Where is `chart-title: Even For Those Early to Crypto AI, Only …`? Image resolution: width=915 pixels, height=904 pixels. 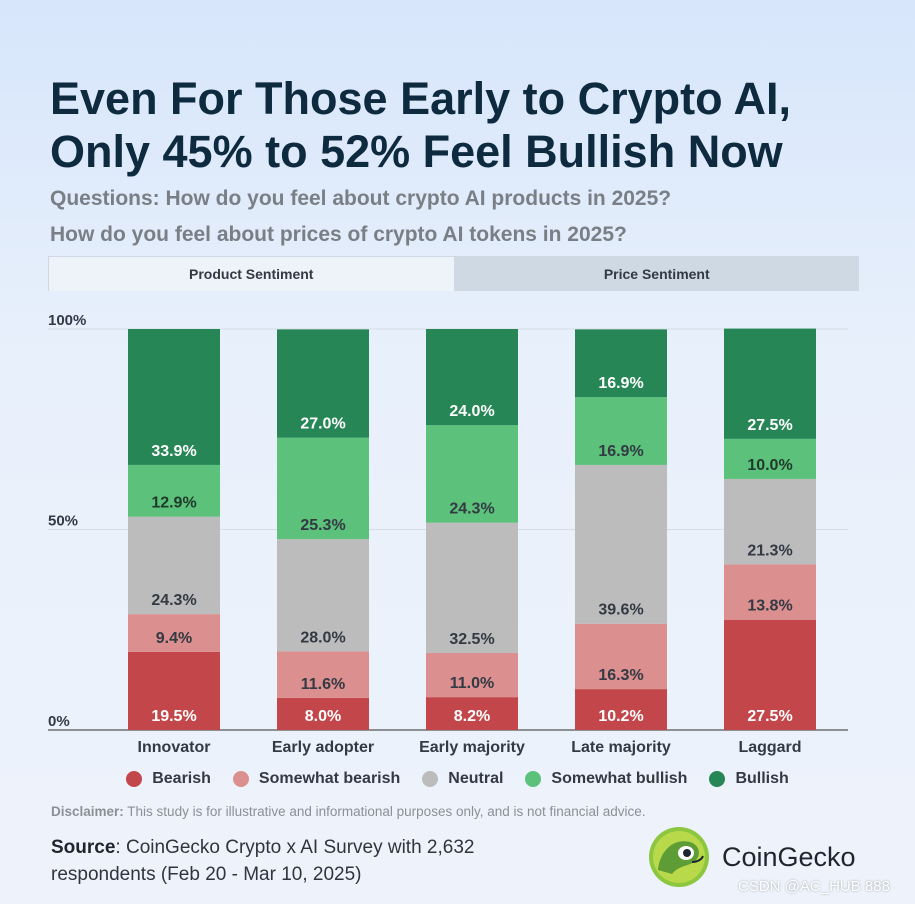 chart-title: Even For Those Early to Crypto AI, Only … is located at coordinates (470, 125).